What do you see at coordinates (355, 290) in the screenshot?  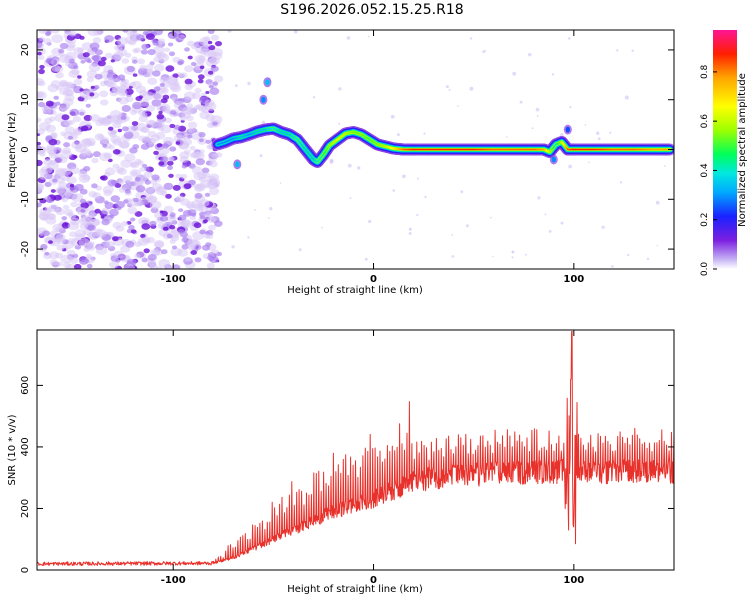 I see `spectrogram-x-label: Height of straight line (km)` at bounding box center [355, 290].